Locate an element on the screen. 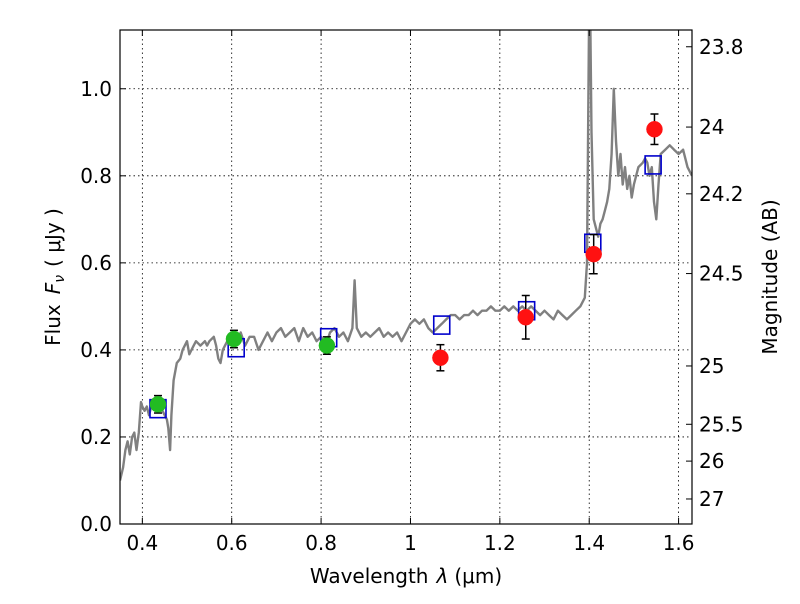 The width and height of the screenshot is (800, 604). x-axis-label: Wavelength λ (μm) is located at coordinates (406, 576).